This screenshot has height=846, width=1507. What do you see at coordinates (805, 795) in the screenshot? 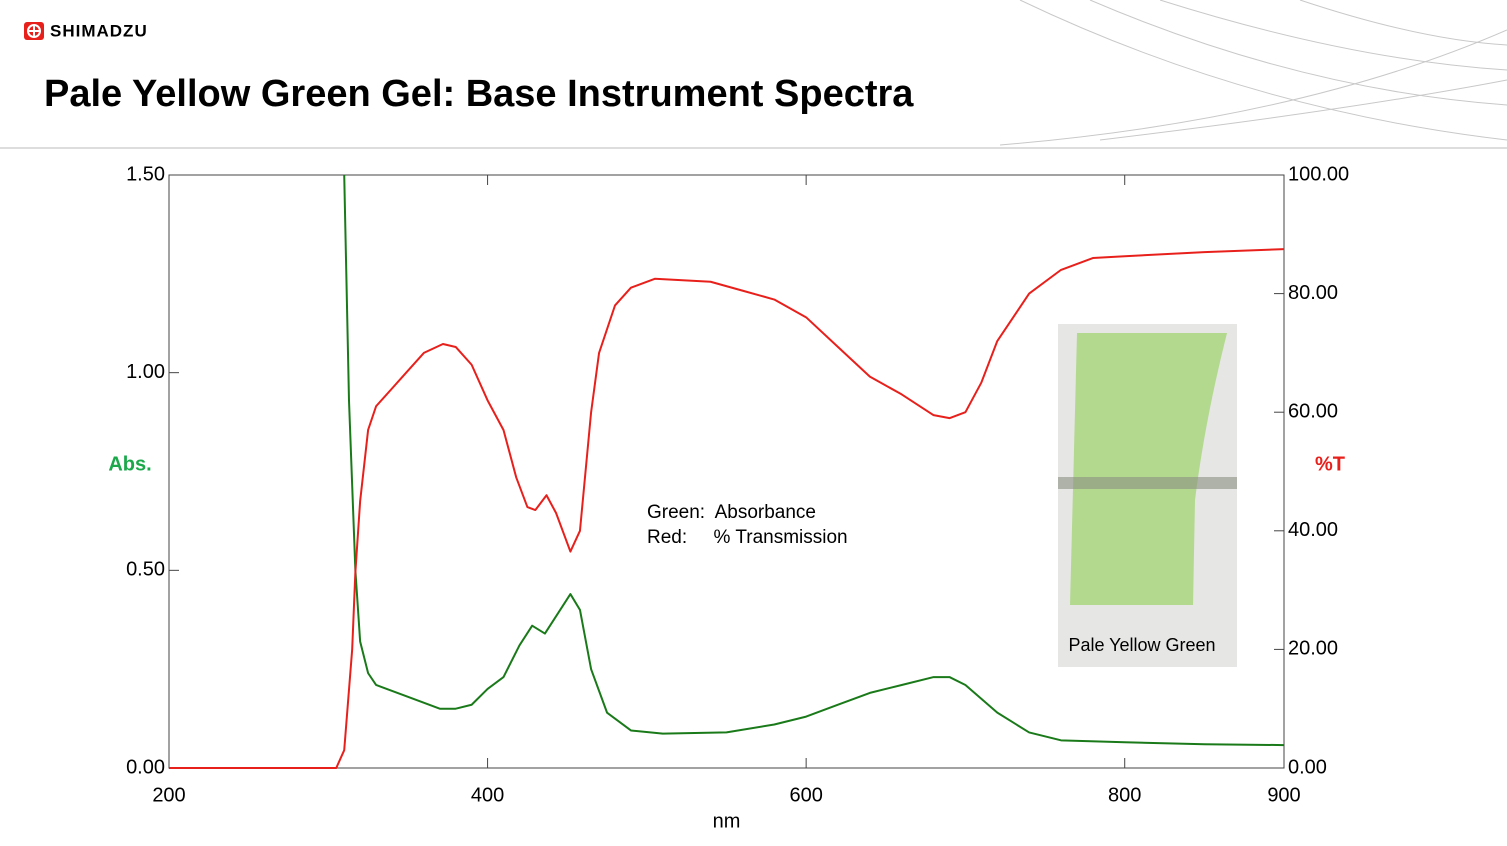
I see `x-tick-label: 600` at bounding box center [805, 795].